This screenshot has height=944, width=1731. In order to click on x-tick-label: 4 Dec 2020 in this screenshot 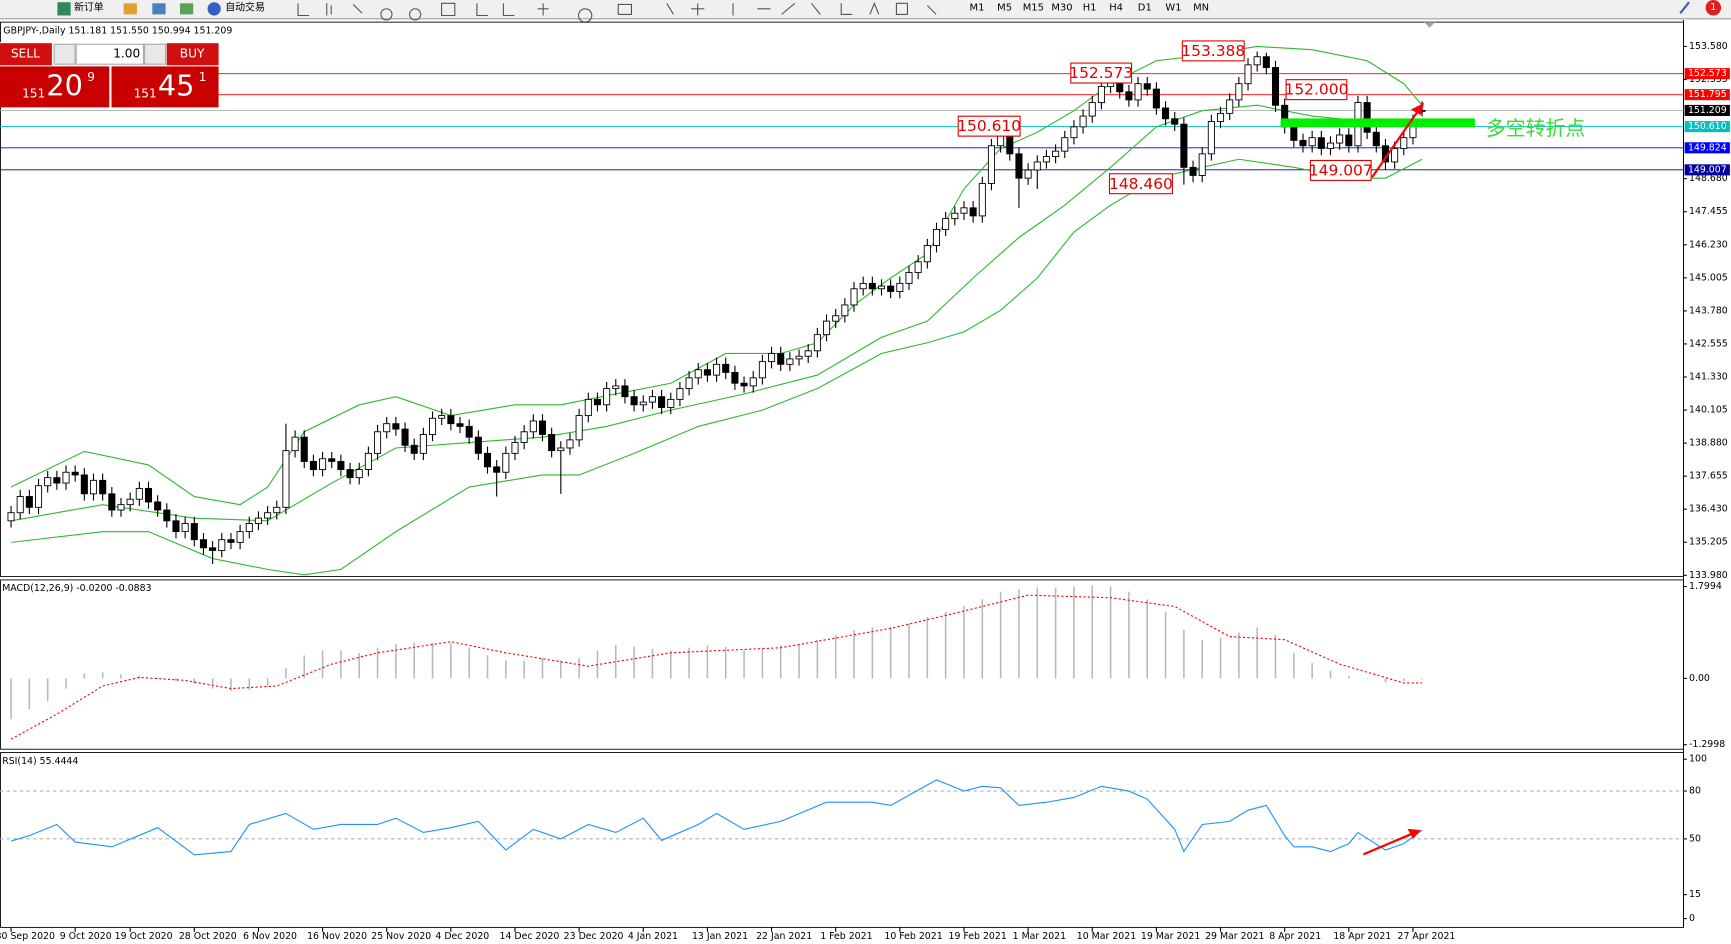, I will do `click(462, 936)`.